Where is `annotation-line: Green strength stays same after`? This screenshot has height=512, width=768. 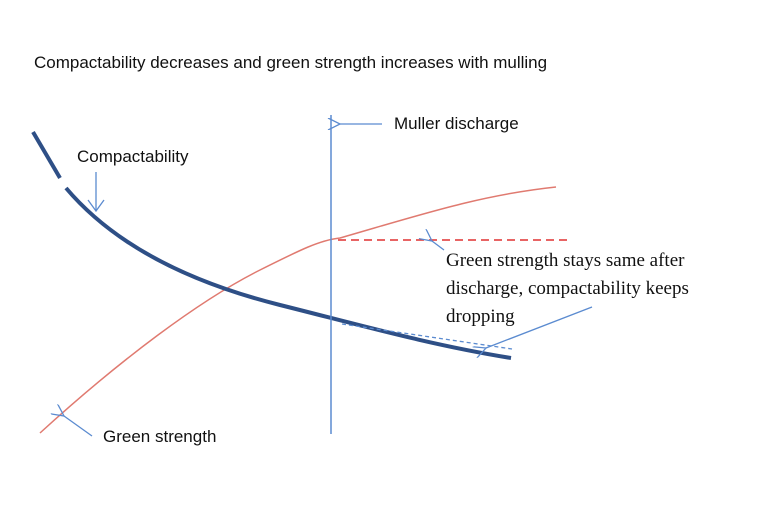
annotation-line: Green strength stays same after is located at coordinates (565, 260).